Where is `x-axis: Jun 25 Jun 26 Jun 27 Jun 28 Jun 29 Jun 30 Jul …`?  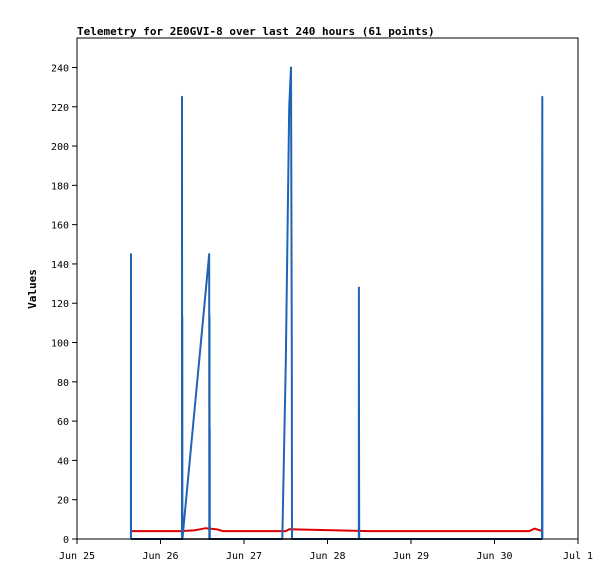
x-axis: Jun 25 Jun 26 Jun 27 Jun 28 Jun 29 Jun 30 Jul … is located at coordinates (326, 550).